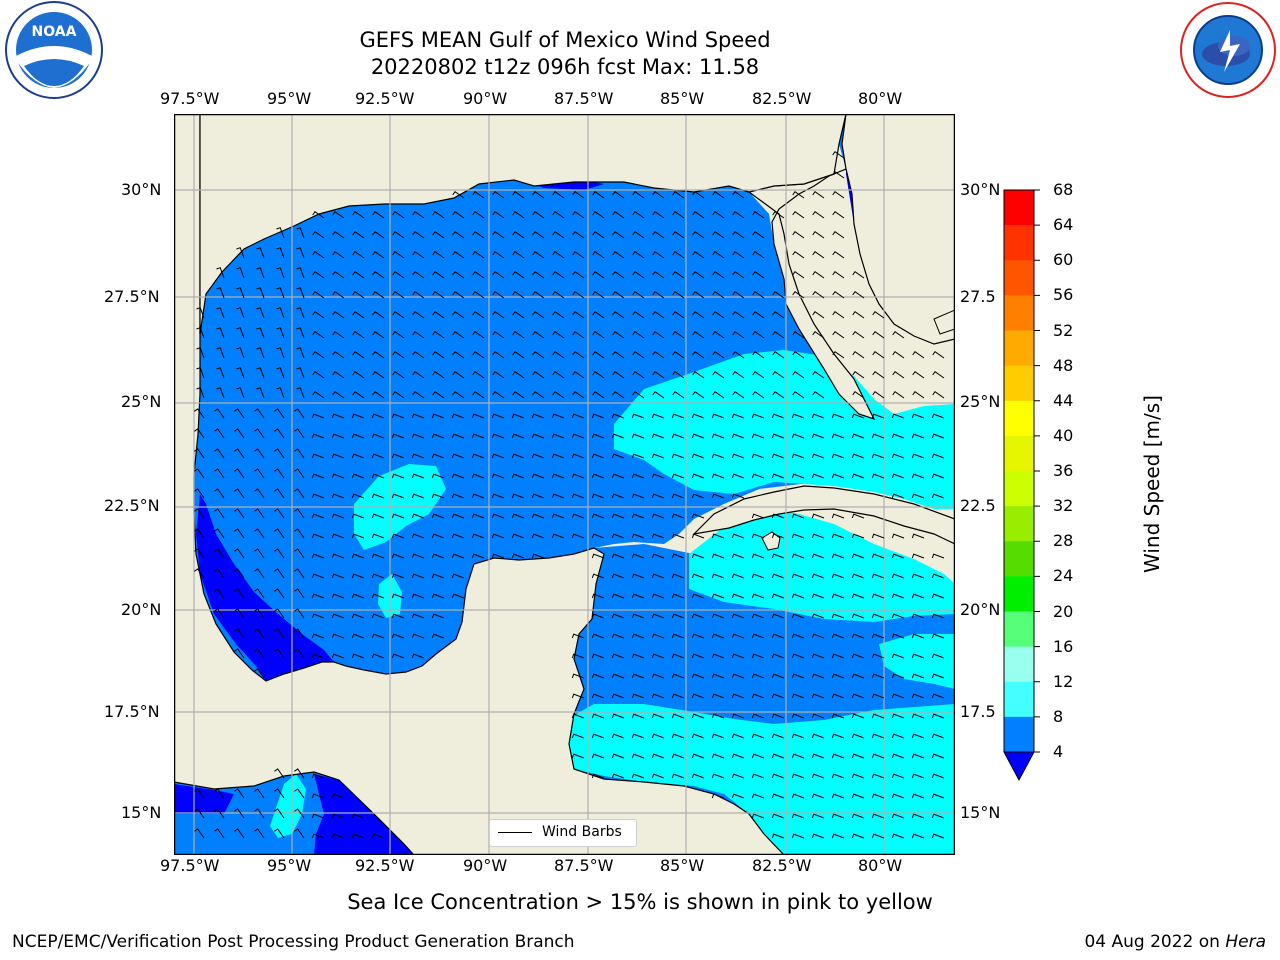 This screenshot has height=960, width=1280. Describe the element at coordinates (880, 98) in the screenshot. I see `lon-label-top: 80°W` at that location.